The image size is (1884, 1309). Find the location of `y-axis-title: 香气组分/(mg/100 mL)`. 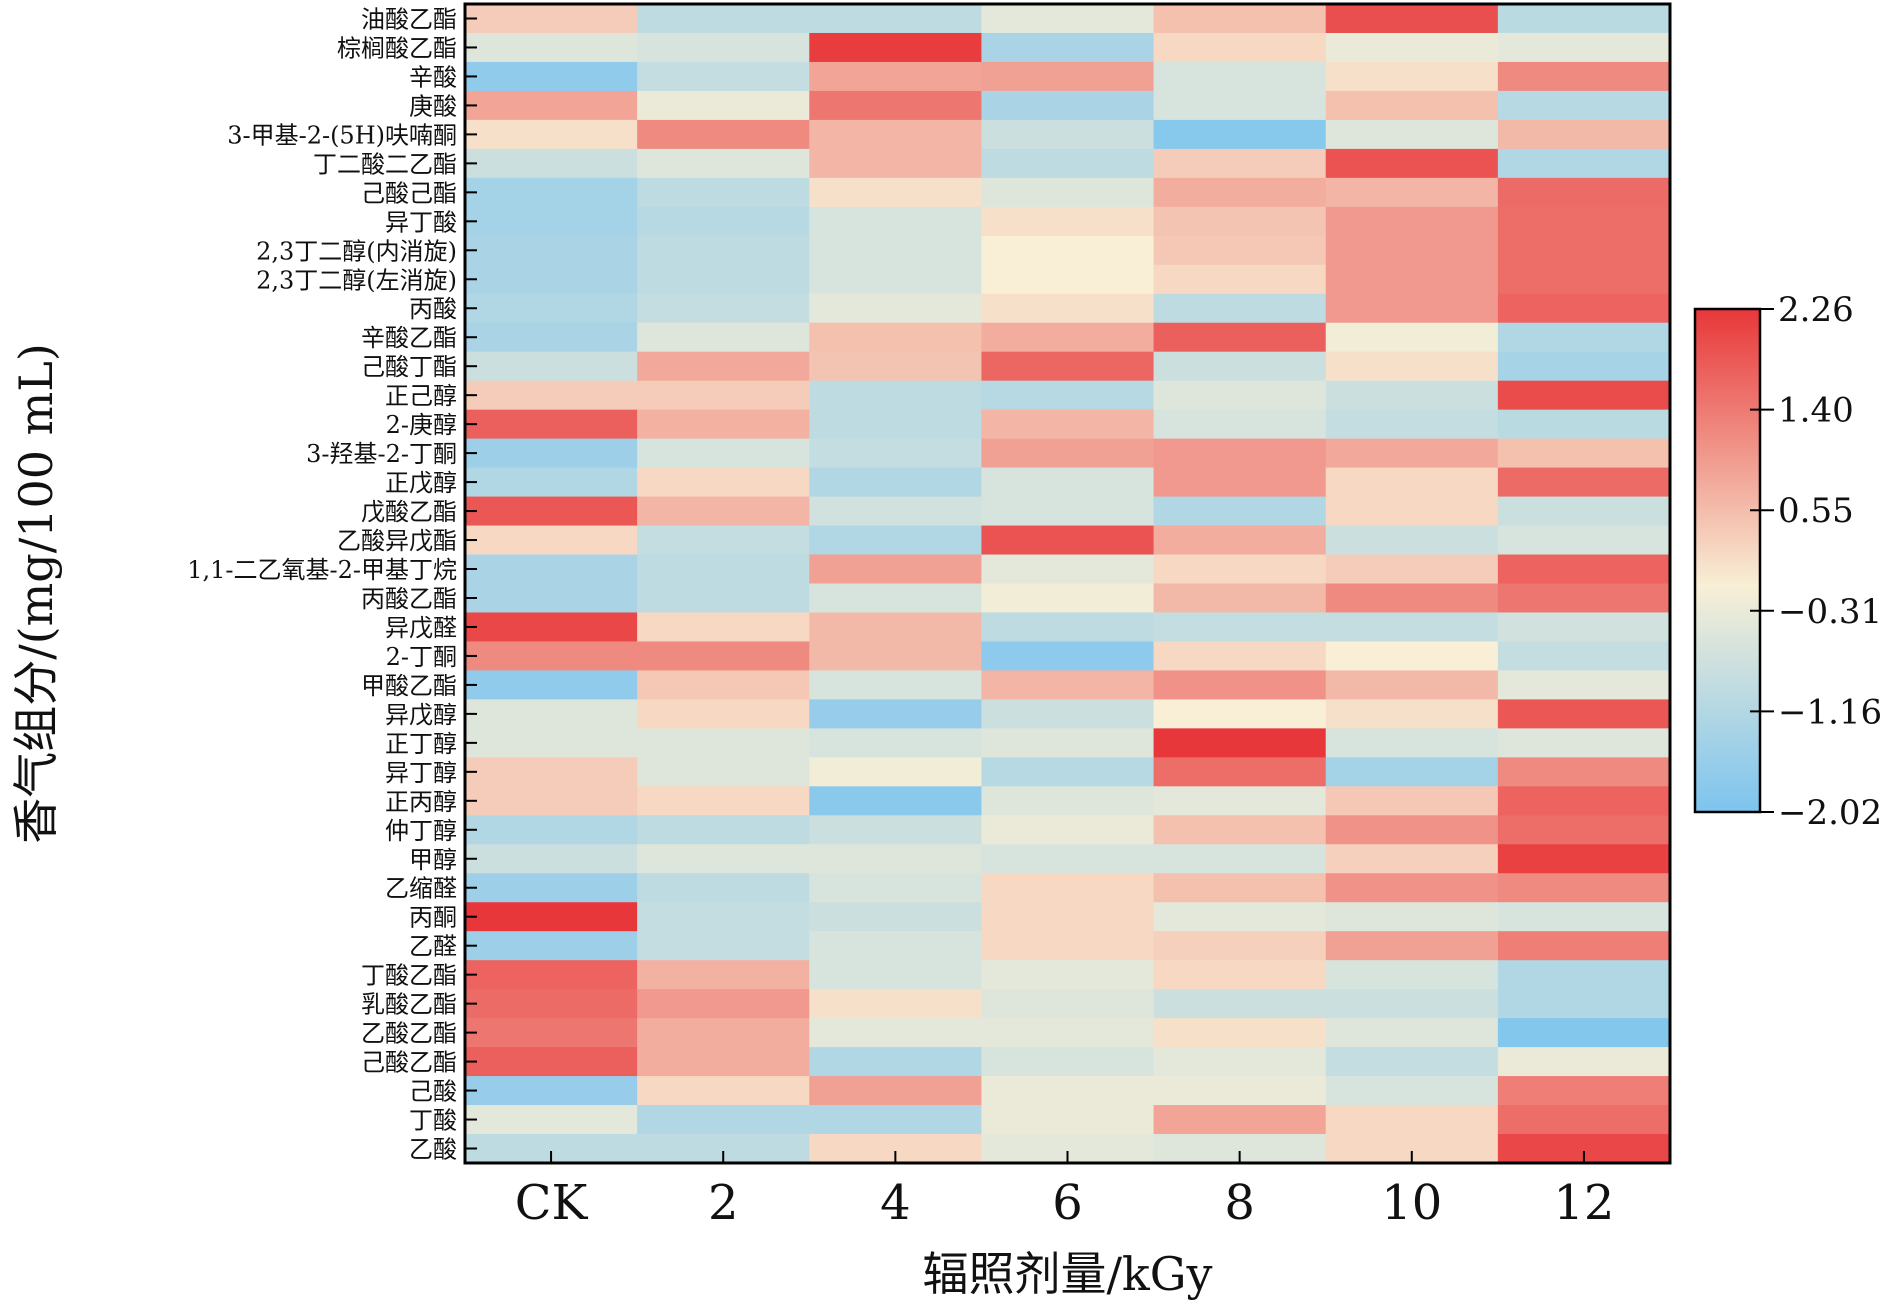

y-axis-title: 香气组分/(mg/100 mL) is located at coordinates (36, 593).